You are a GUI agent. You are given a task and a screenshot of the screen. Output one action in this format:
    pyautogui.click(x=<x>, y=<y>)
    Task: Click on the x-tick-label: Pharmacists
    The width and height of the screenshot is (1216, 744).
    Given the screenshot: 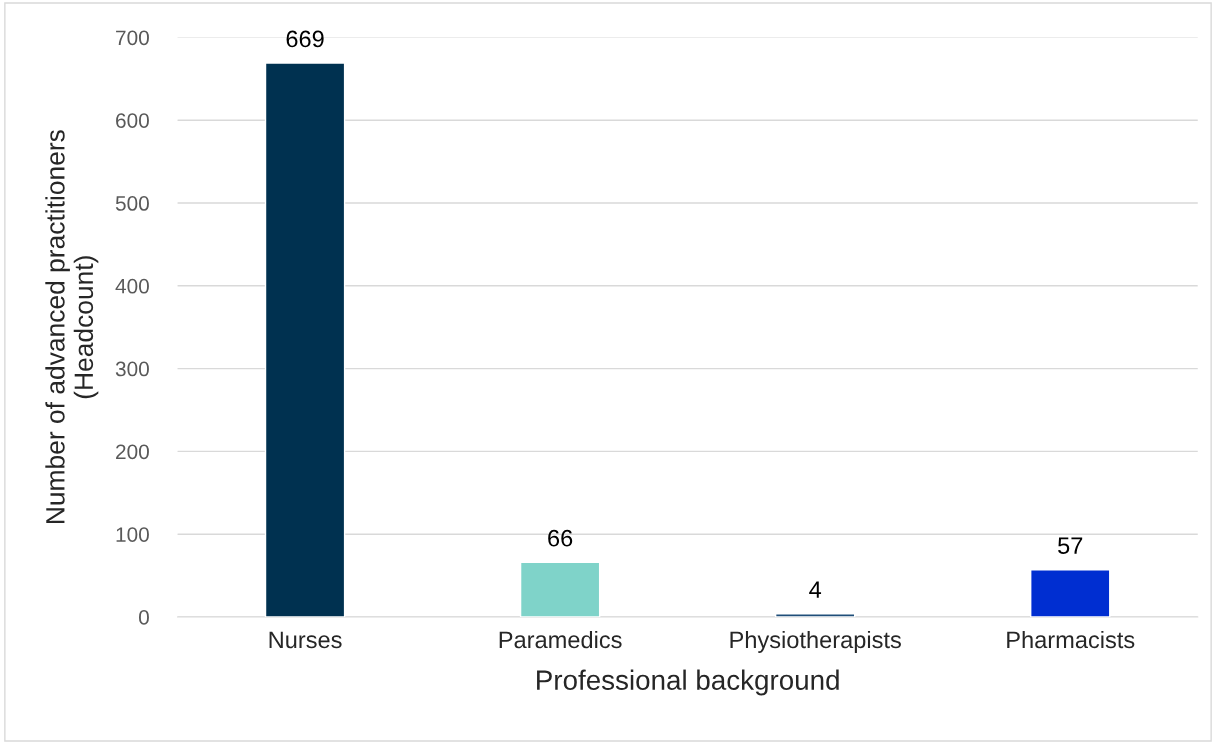 What is the action you would take?
    pyautogui.click(x=1071, y=639)
    